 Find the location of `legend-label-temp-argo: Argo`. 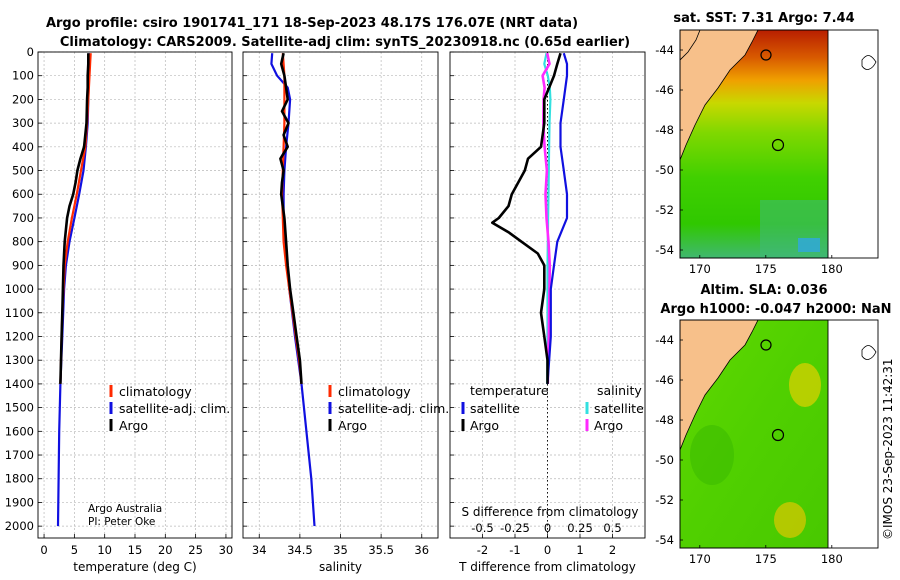

legend-label-temp-argo: Argo is located at coordinates (484, 425).